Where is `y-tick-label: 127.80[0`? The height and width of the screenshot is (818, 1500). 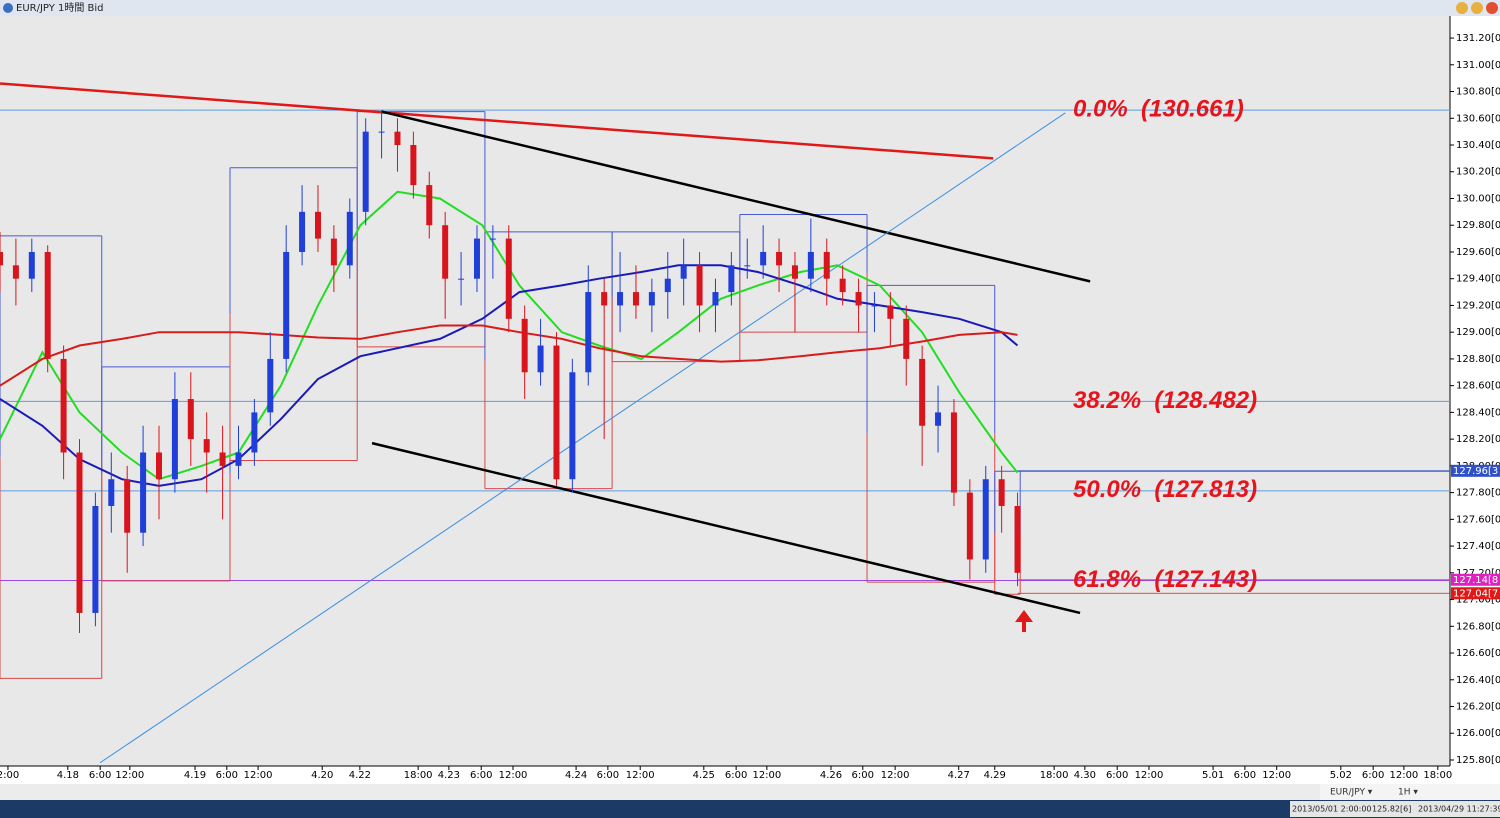 y-tick-label: 127.80[0 is located at coordinates (1478, 493).